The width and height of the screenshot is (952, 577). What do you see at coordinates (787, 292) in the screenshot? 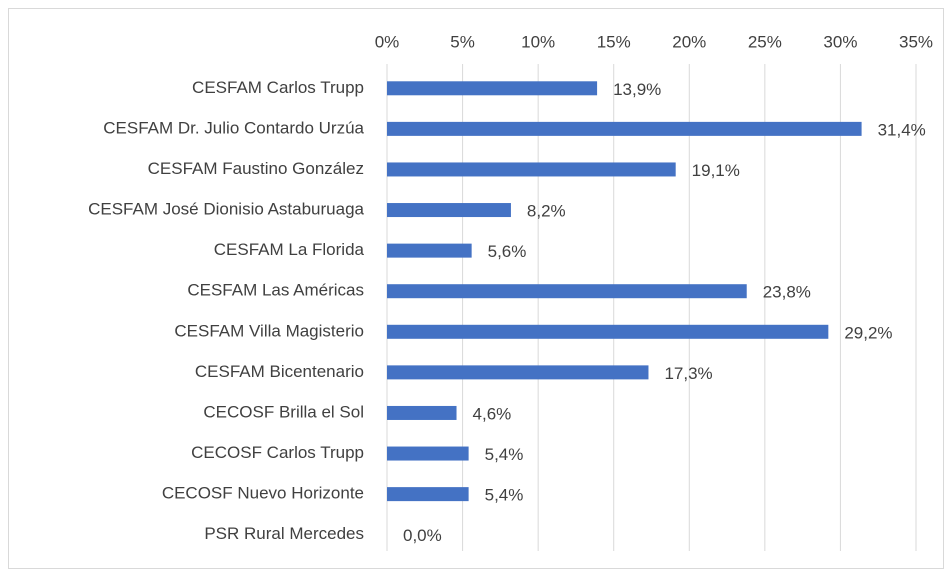
I see `data-label: 23,8%` at bounding box center [787, 292].